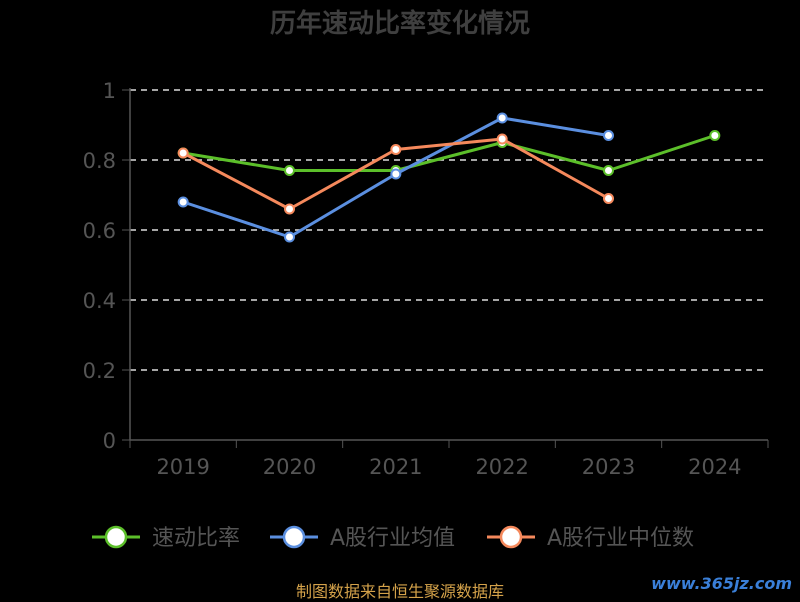 This screenshot has height=602, width=800. Describe the element at coordinates (106, 266) in the screenshot. I see `y-axis-ticks: 0 0.2 0.4 0.6 0.8 1` at that location.